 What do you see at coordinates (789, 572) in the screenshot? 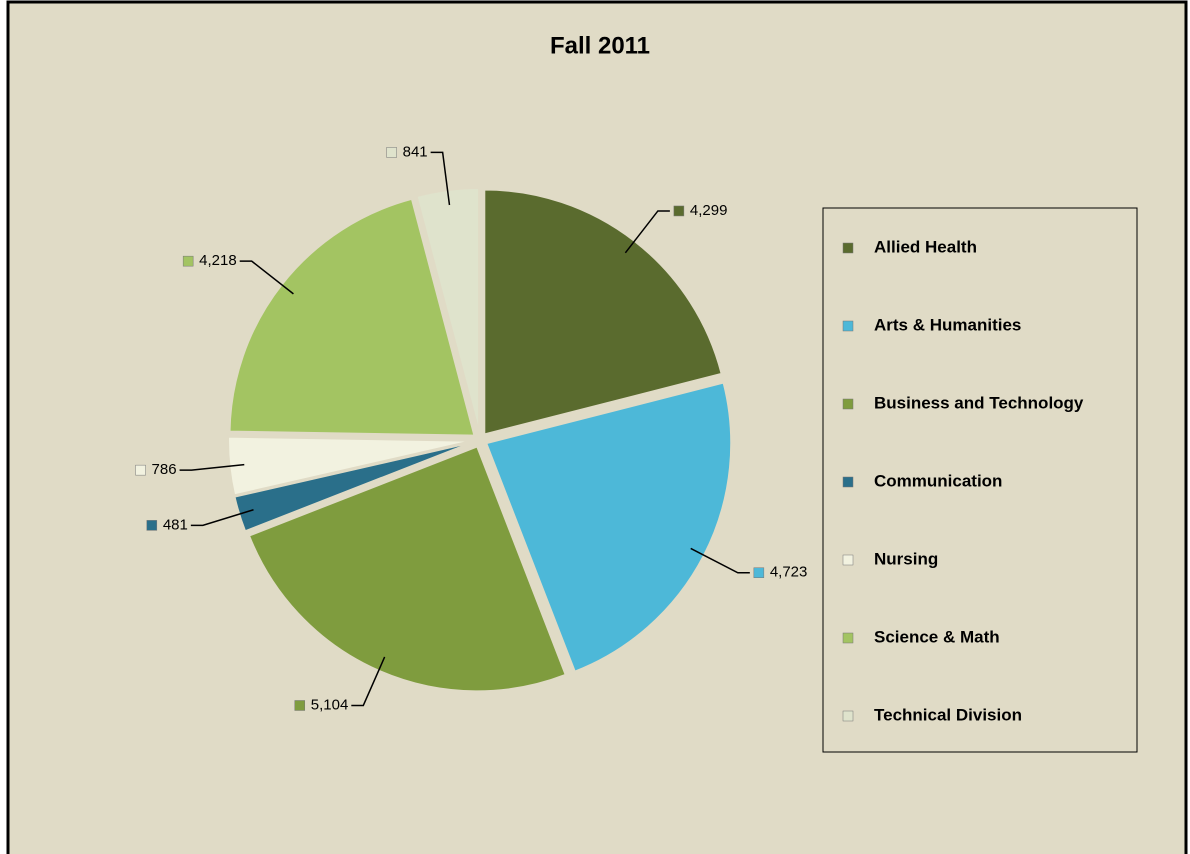
I see `value-label: 4,723` at bounding box center [789, 572].